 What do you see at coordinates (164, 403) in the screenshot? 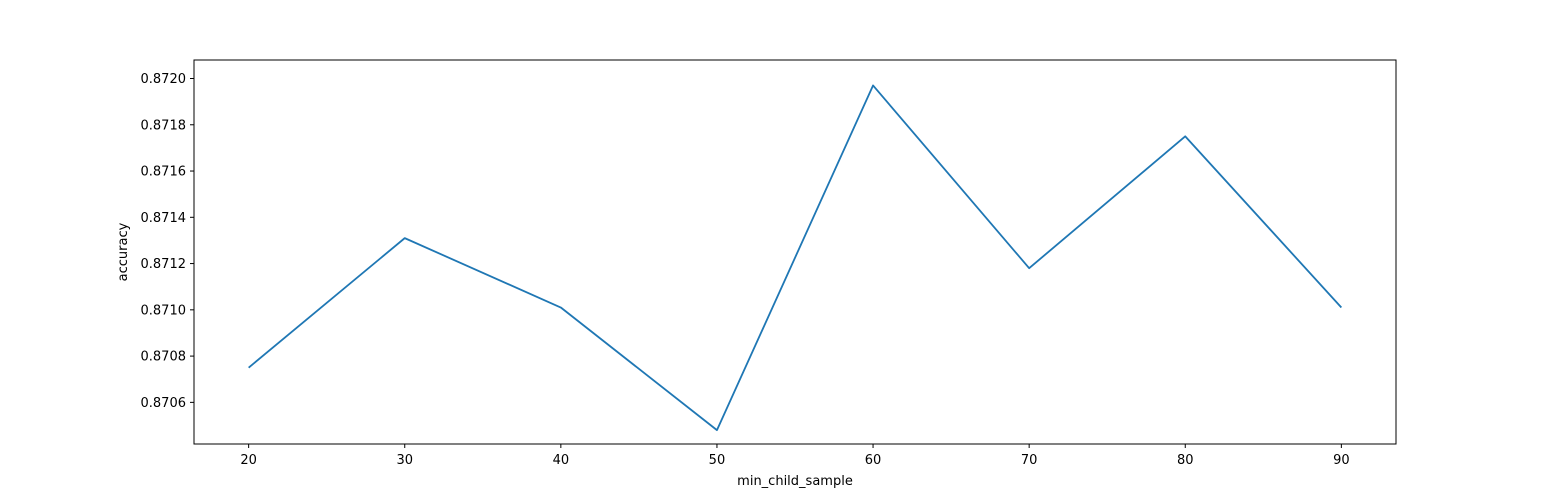
I see `y-tick-label: 0.8706` at bounding box center [164, 403].